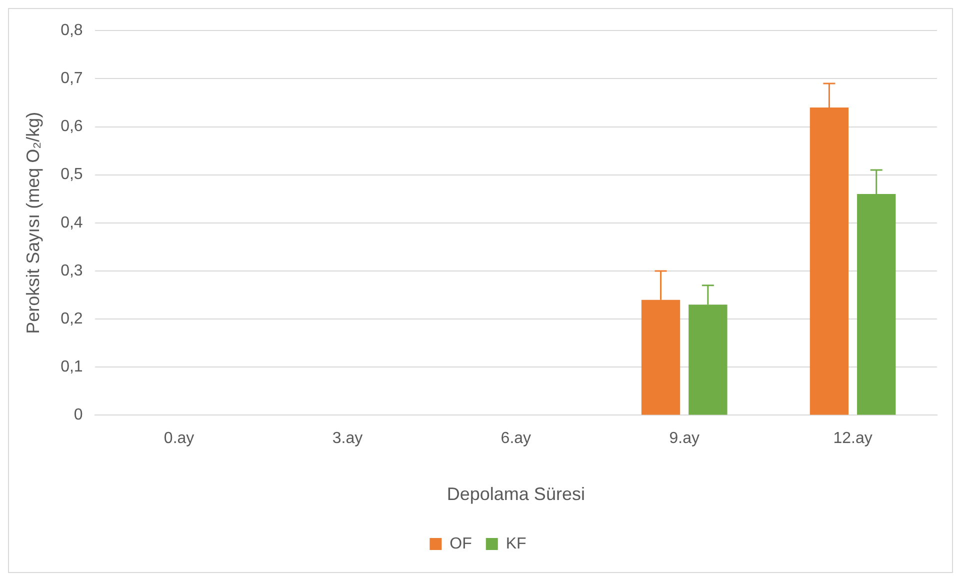 The height and width of the screenshot is (581, 961). What do you see at coordinates (71, 127) in the screenshot?
I see `y-tick-label: 0,6` at bounding box center [71, 127].